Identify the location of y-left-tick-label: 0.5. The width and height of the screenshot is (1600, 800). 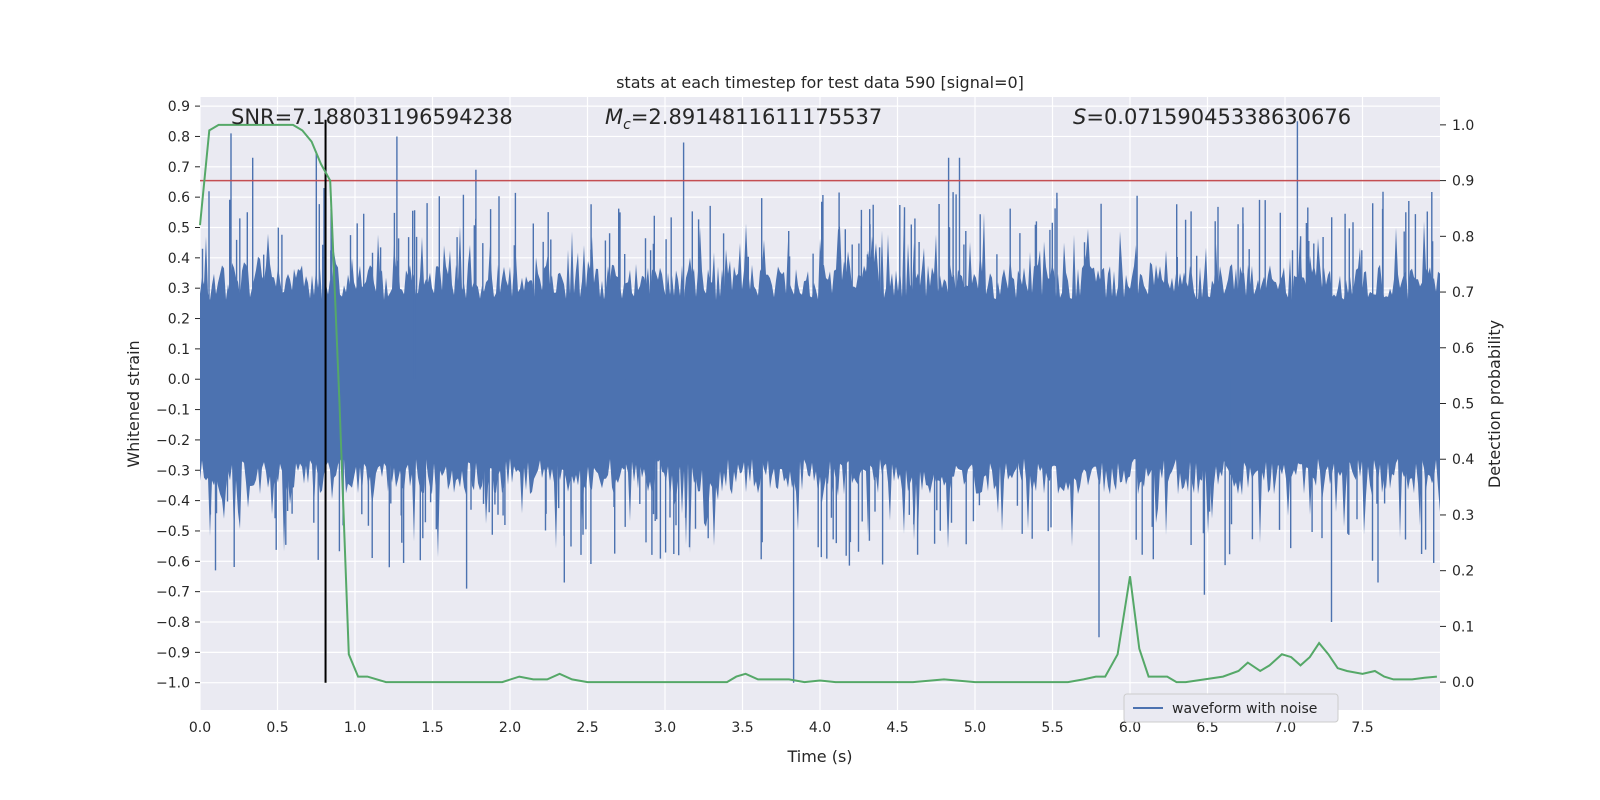
(179, 228).